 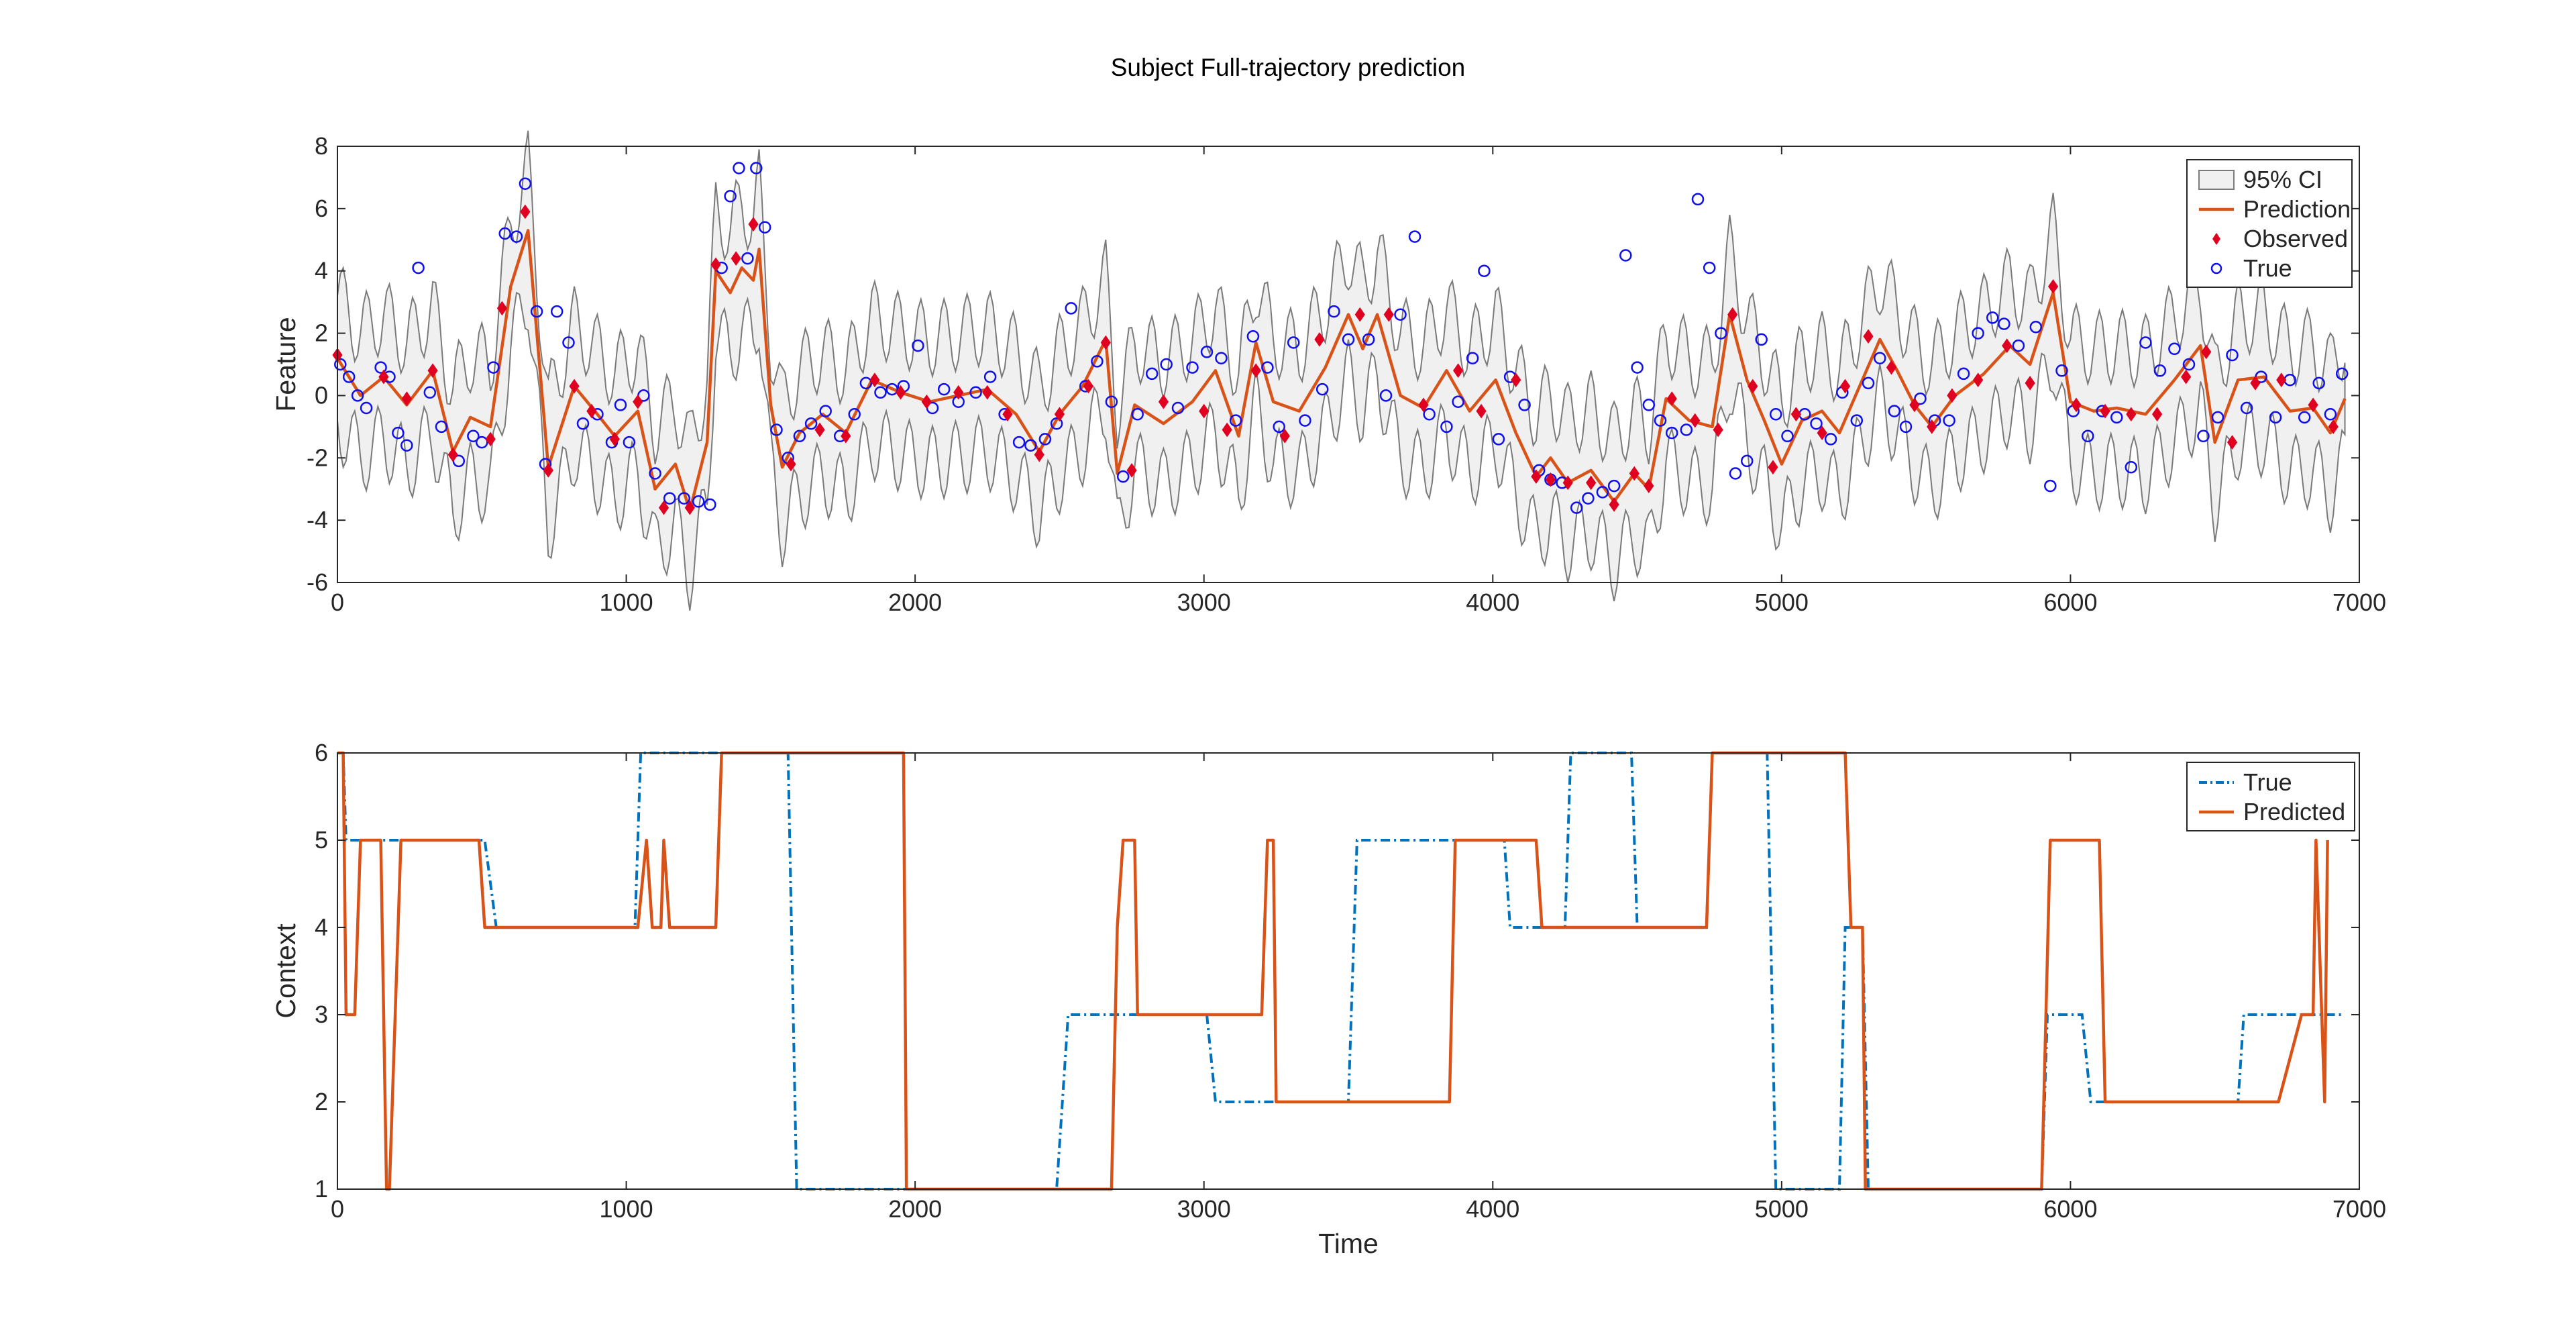 I want to click on panel2-ytick-label: 1, so click(x=321, y=1189).